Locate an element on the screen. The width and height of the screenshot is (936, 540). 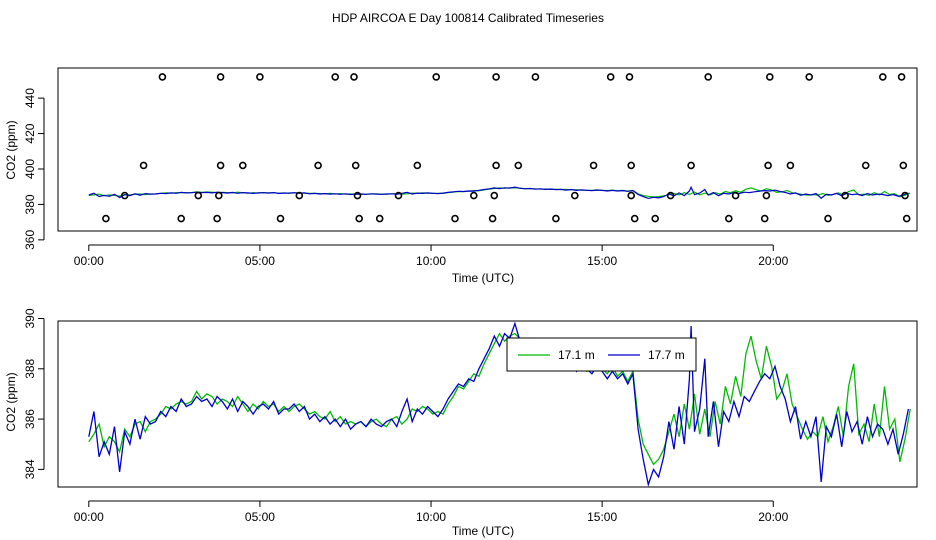
y-tick-label: 390 is located at coordinates (30, 318).